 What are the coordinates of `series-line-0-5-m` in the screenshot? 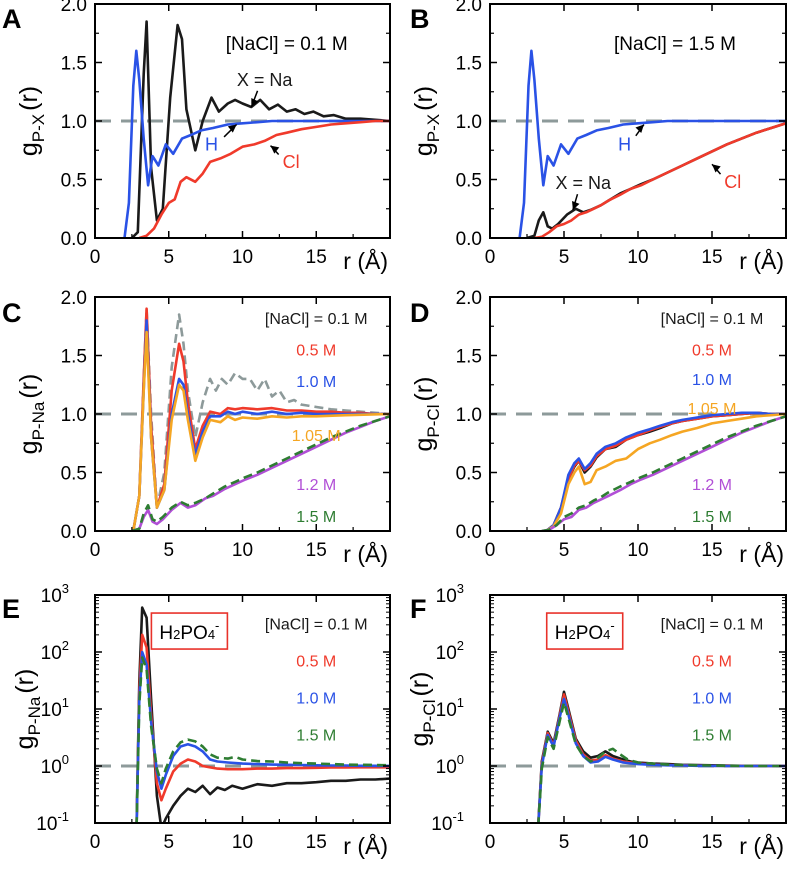 It's located at (262, 728).